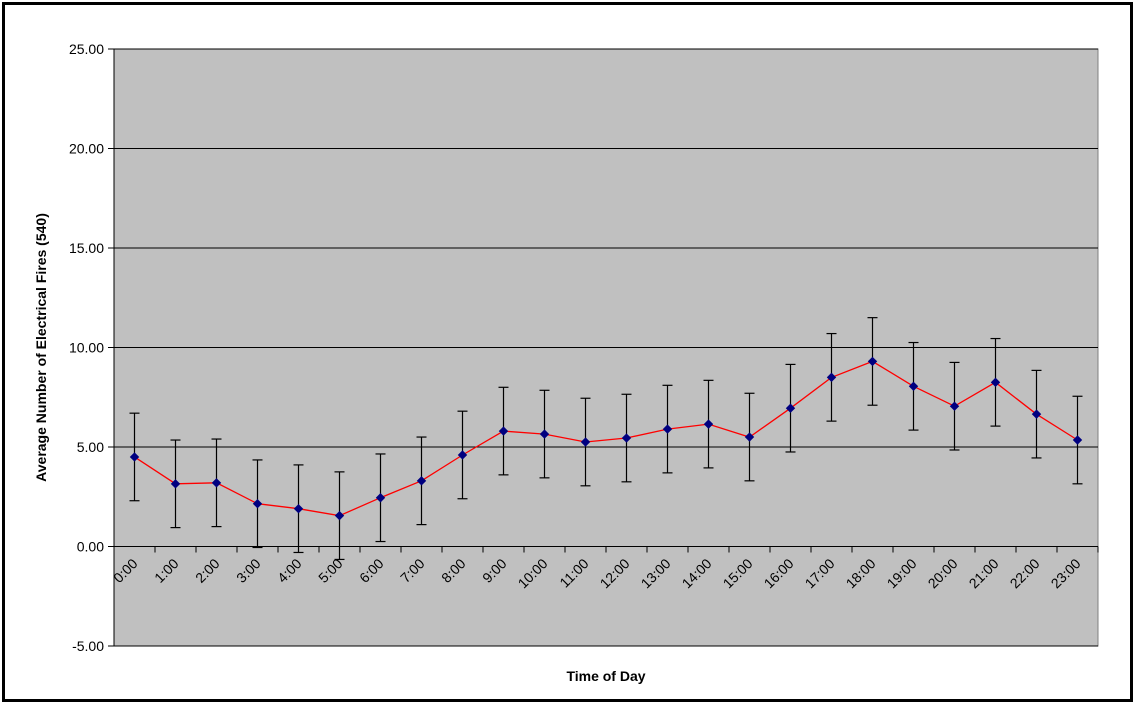 The height and width of the screenshot is (707, 1138). Describe the element at coordinates (605, 676) in the screenshot. I see `x-axis-title: Time of Day` at that location.